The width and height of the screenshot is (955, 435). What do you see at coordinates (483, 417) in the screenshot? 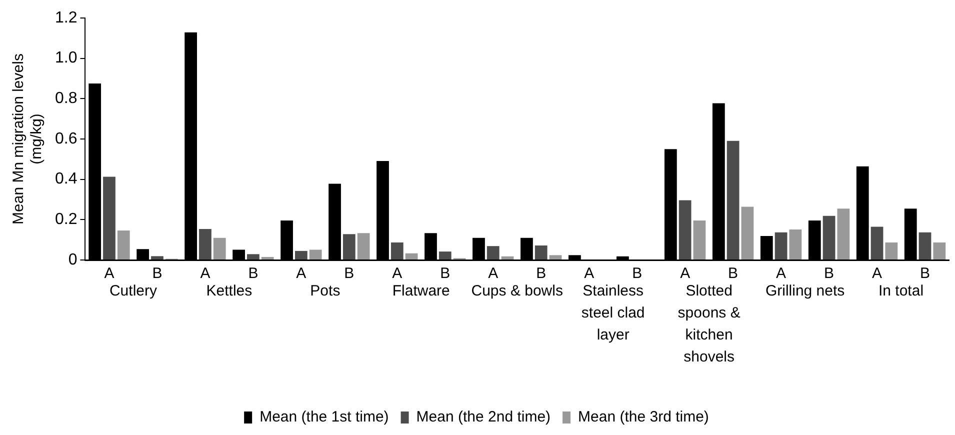
I see `legend-label: Mean (the 2nd time)` at bounding box center [483, 417].